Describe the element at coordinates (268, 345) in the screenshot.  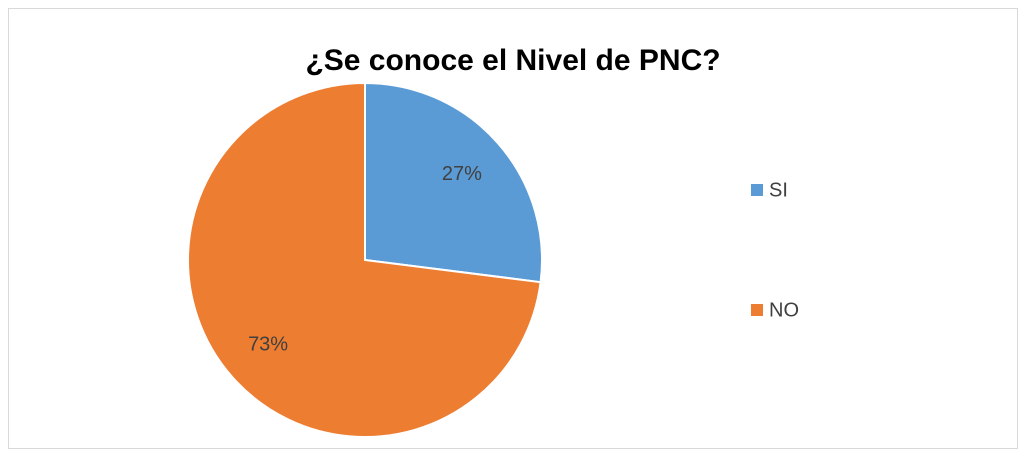
I see `data-label: 73%` at that location.